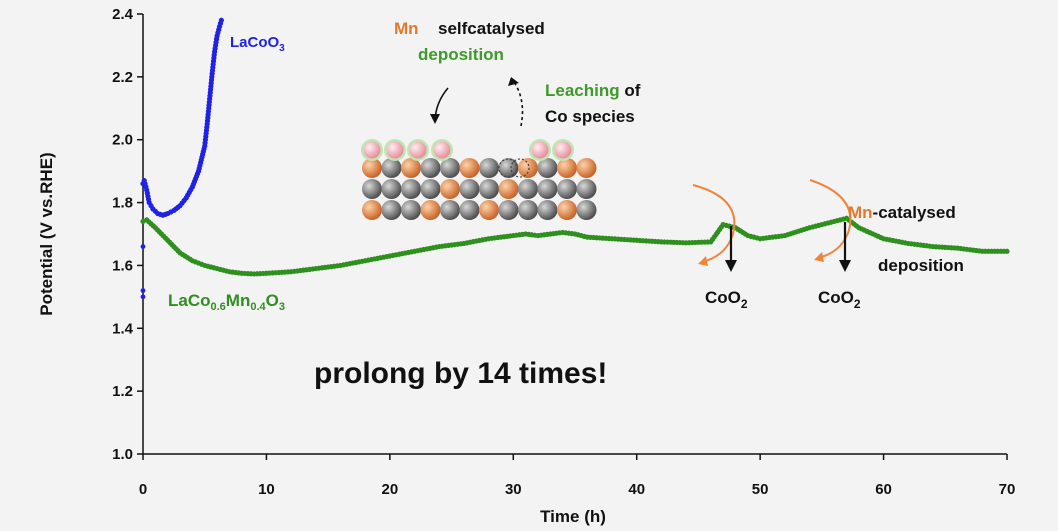  I want to click on leaching-curved-arrow, so click(518, 104).